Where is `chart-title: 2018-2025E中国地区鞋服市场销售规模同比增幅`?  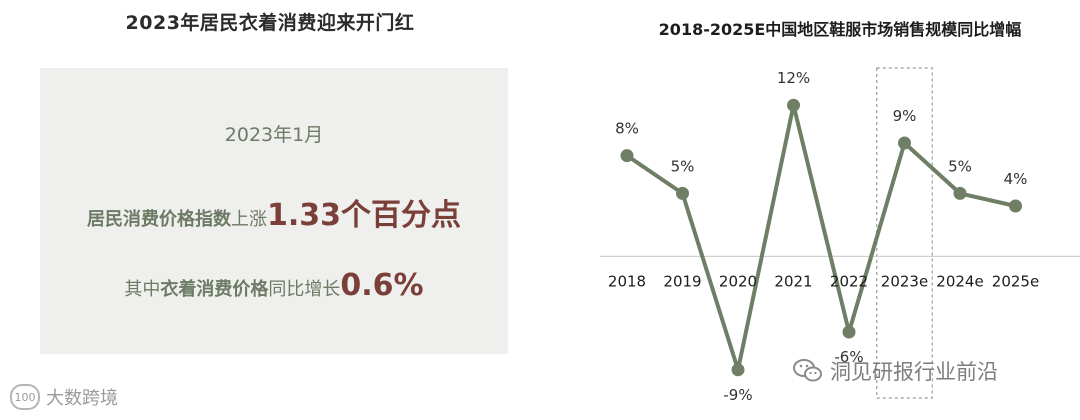
chart-title: 2018-2025E中国地区鞋服市场销售规模同比增幅 is located at coordinates (840, 29).